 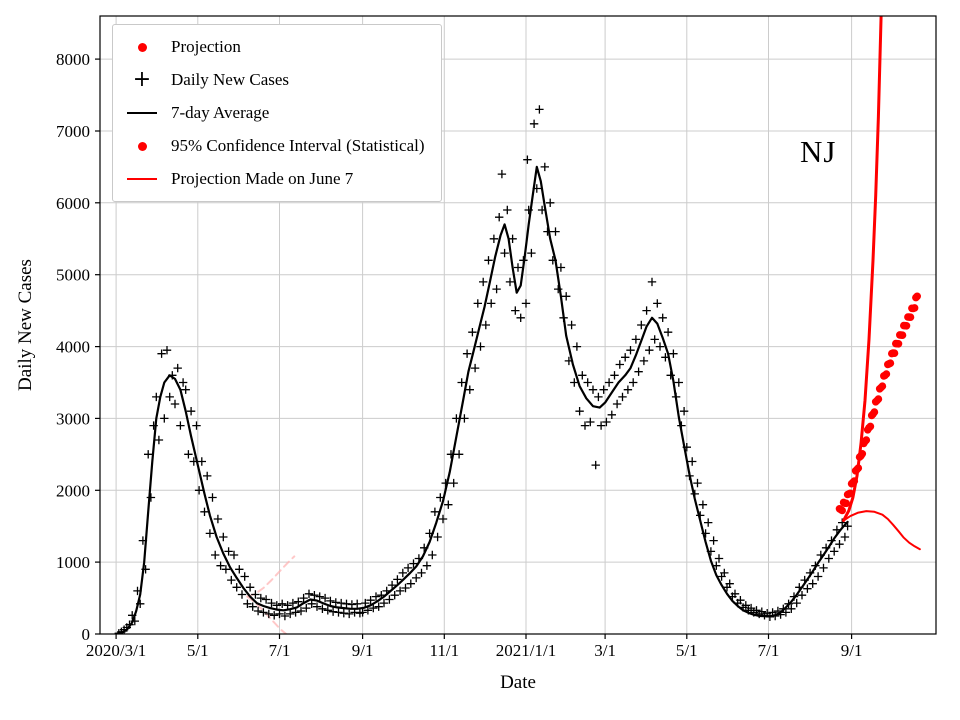 What do you see at coordinates (878, 403) in the screenshot?
I see `series-projection-dots` at bounding box center [878, 403].